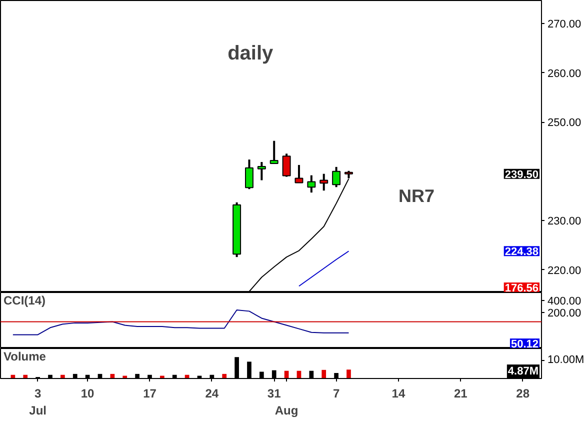  I want to click on annotation: 239.50, so click(521, 174).